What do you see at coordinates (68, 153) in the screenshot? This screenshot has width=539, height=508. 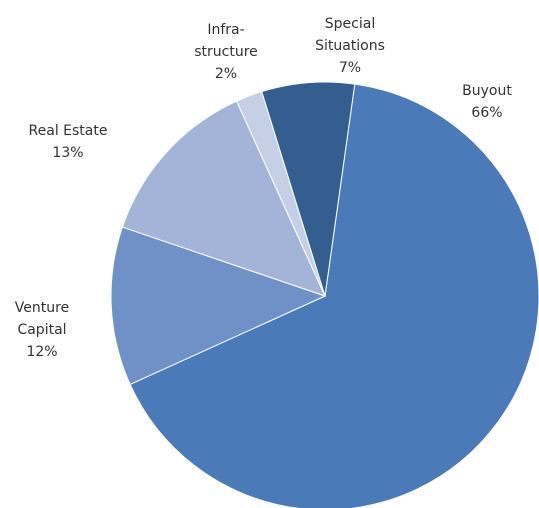 I see `value-label: 13%` at bounding box center [68, 153].